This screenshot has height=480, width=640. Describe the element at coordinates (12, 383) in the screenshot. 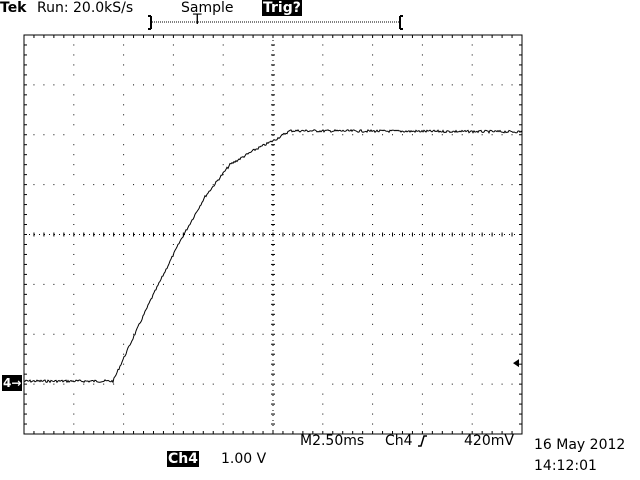

I see `channel-4-ground-marker: 4→` at that location.